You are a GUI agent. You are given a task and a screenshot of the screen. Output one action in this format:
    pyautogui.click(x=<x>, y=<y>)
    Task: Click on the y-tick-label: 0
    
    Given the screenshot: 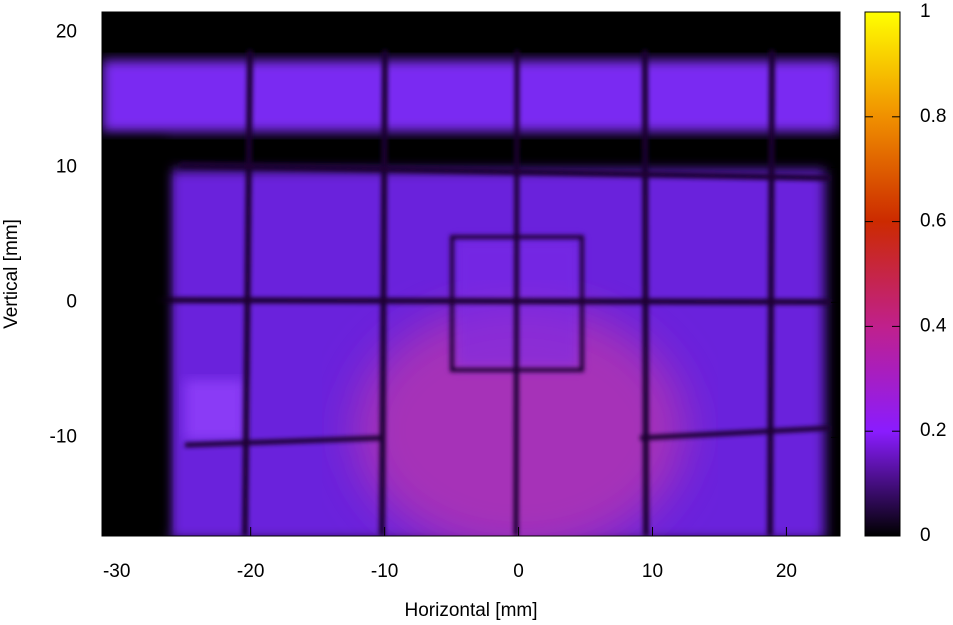 What is the action you would take?
    pyautogui.click(x=71, y=301)
    